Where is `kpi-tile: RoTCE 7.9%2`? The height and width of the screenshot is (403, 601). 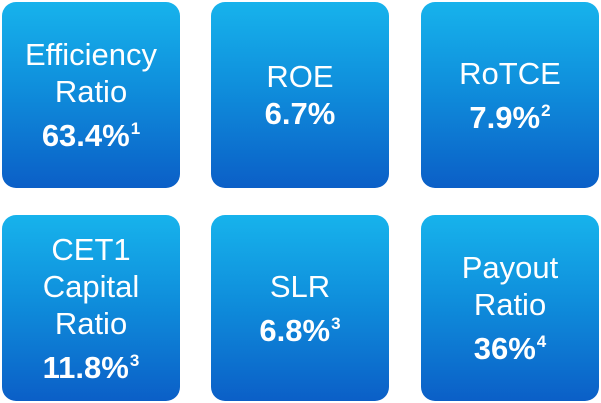
kpi-tile: RoTCE 7.9%2 is located at coordinates (510, 95).